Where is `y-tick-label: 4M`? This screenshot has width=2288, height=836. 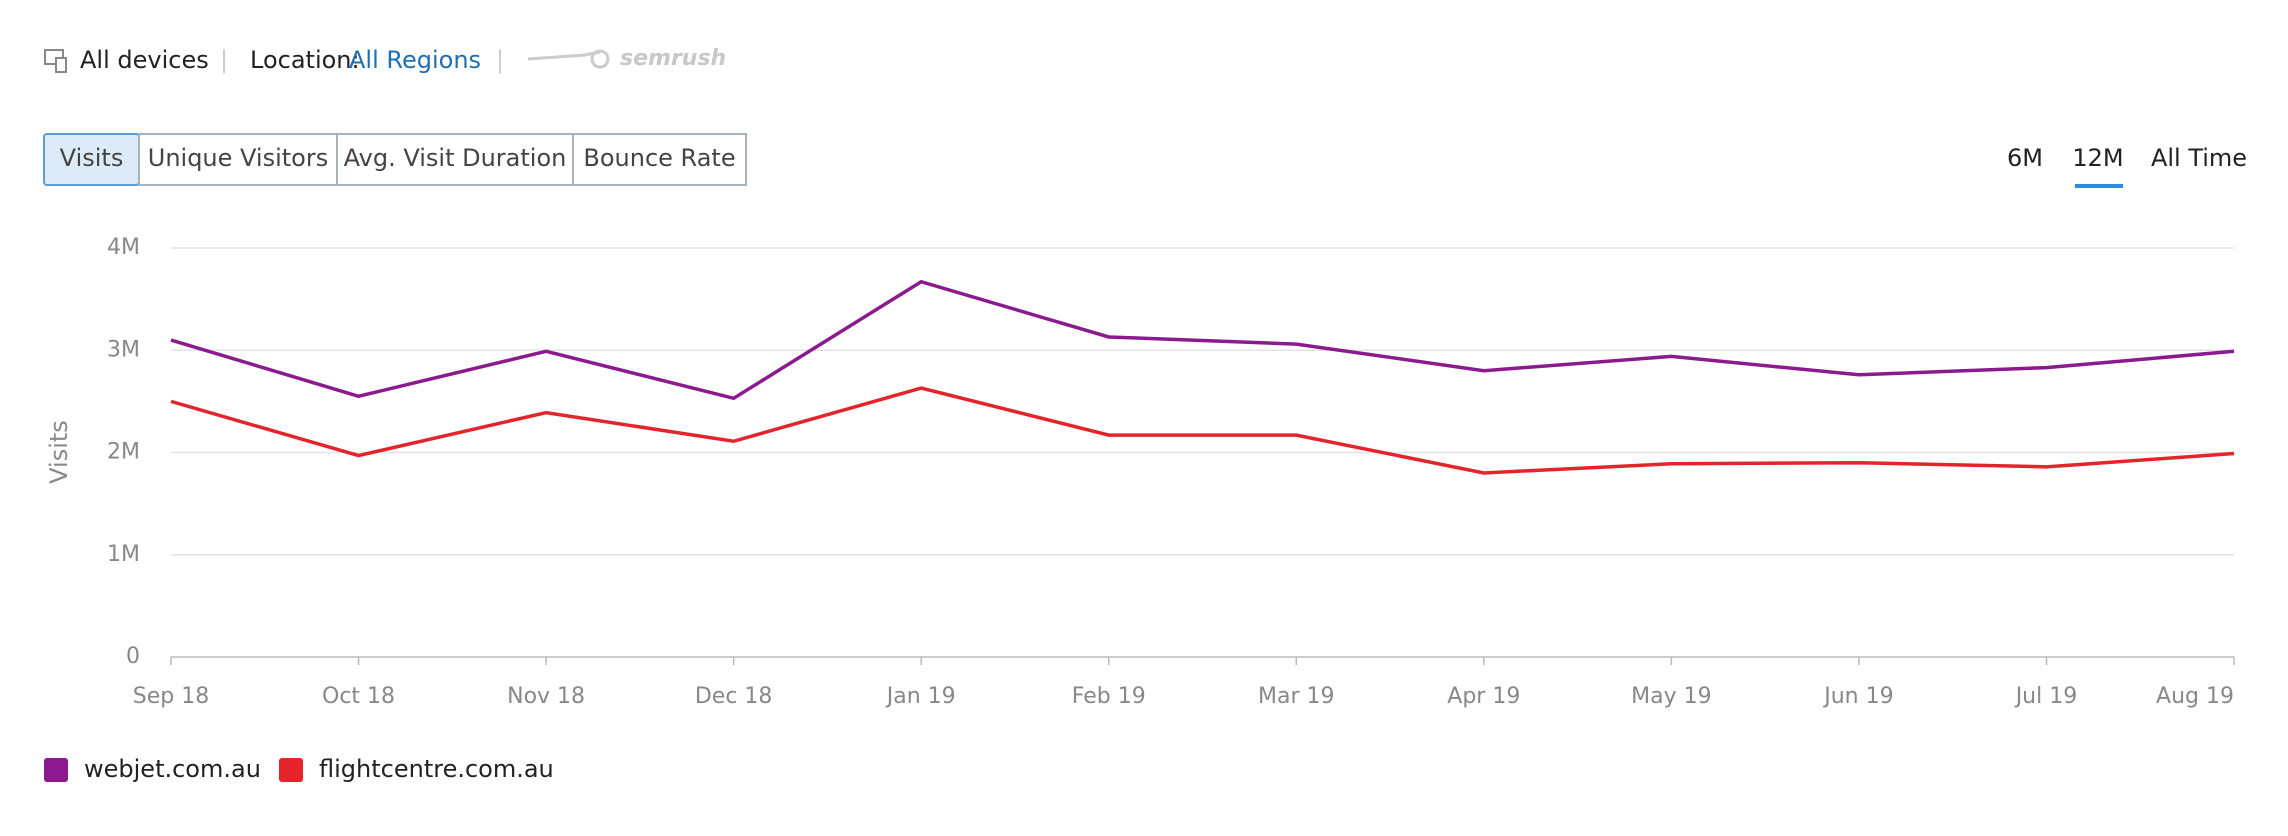
y-tick-label: 4M is located at coordinates (123, 247).